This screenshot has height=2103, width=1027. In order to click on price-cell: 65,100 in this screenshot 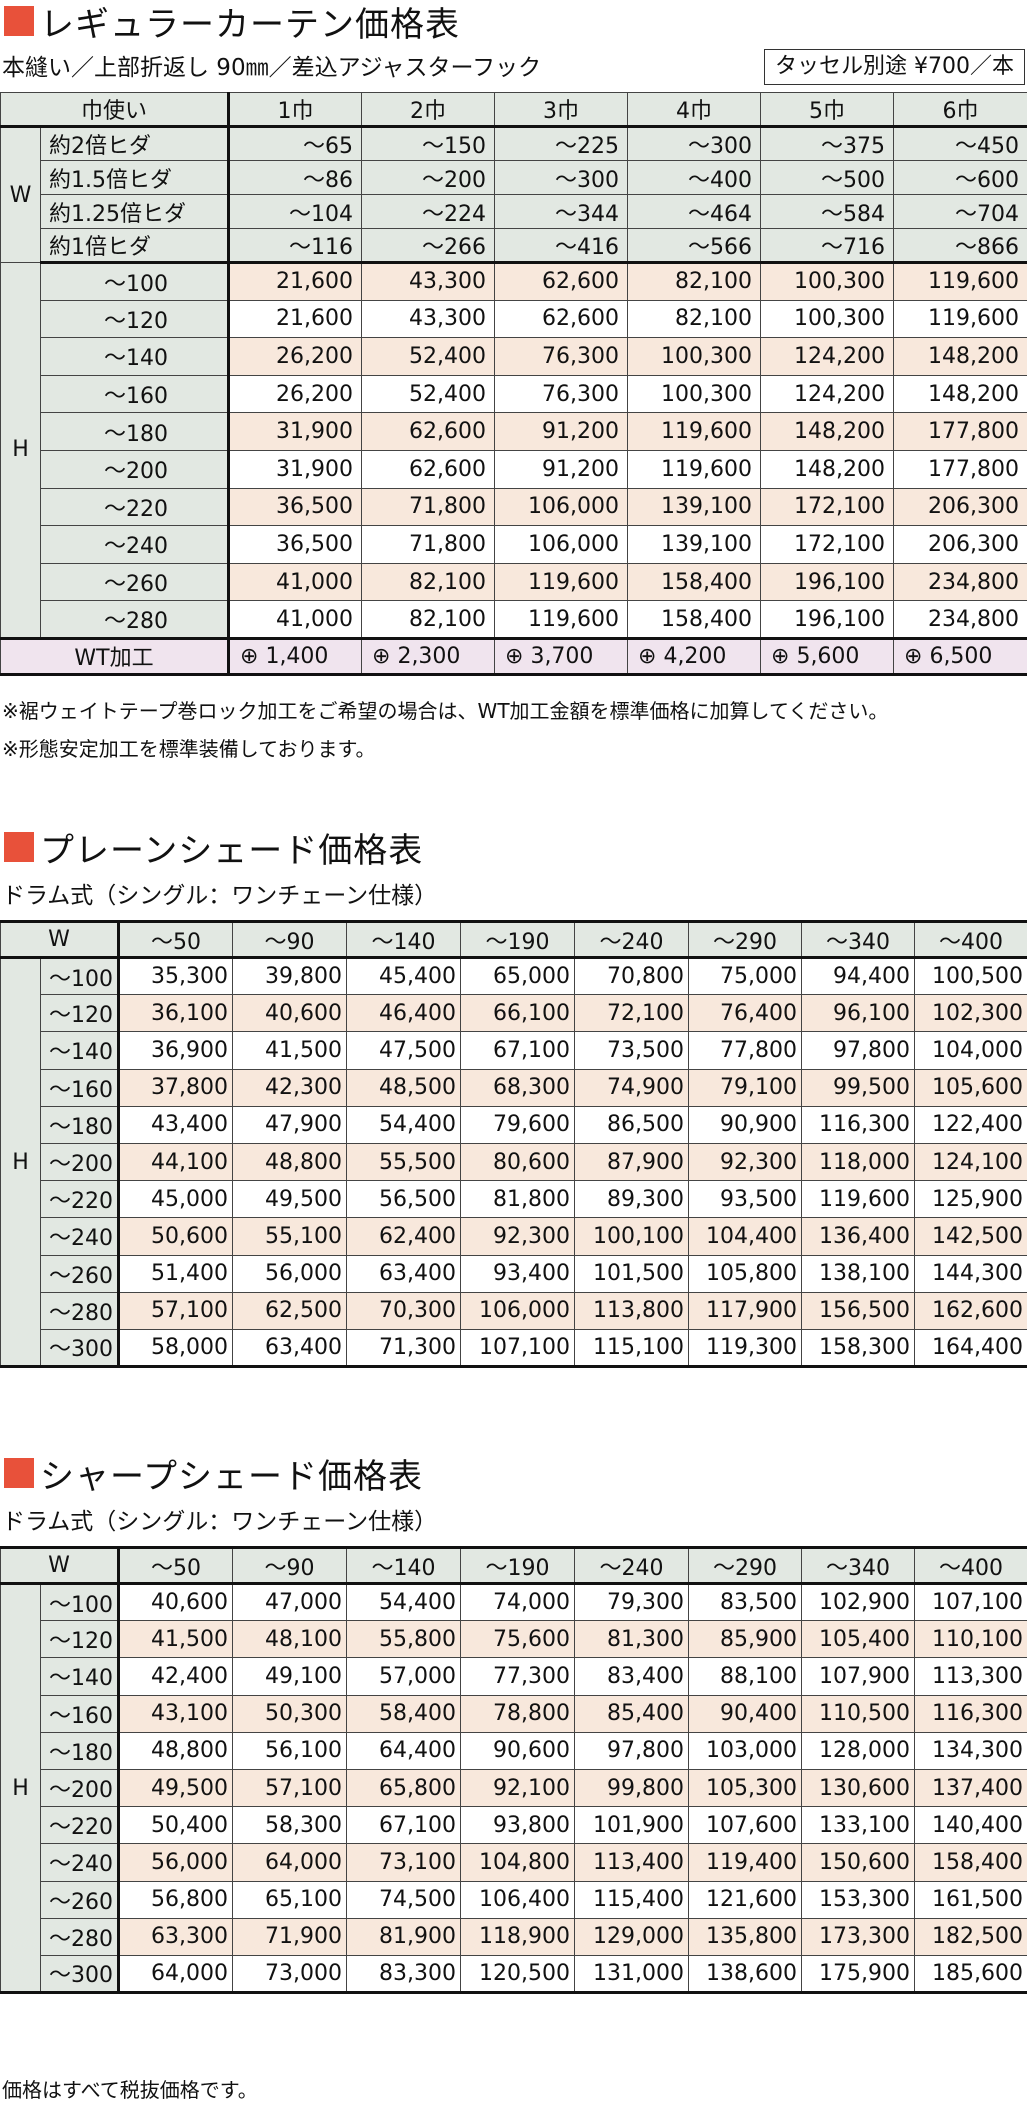, I will do `click(290, 1899)`.